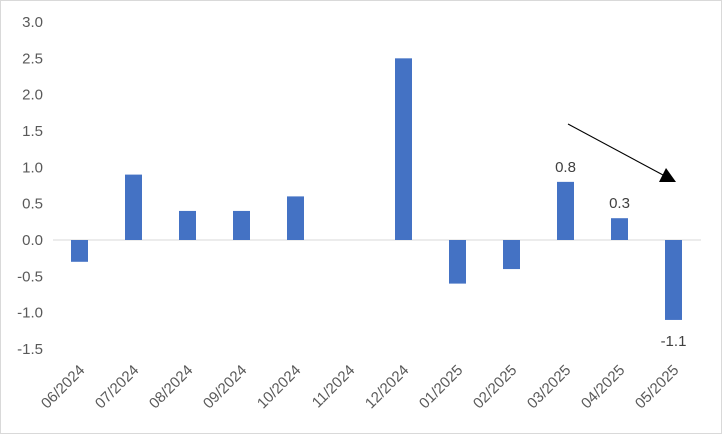  What do you see at coordinates (615, 149) in the screenshot?
I see `trend-arrow-line` at bounding box center [615, 149].